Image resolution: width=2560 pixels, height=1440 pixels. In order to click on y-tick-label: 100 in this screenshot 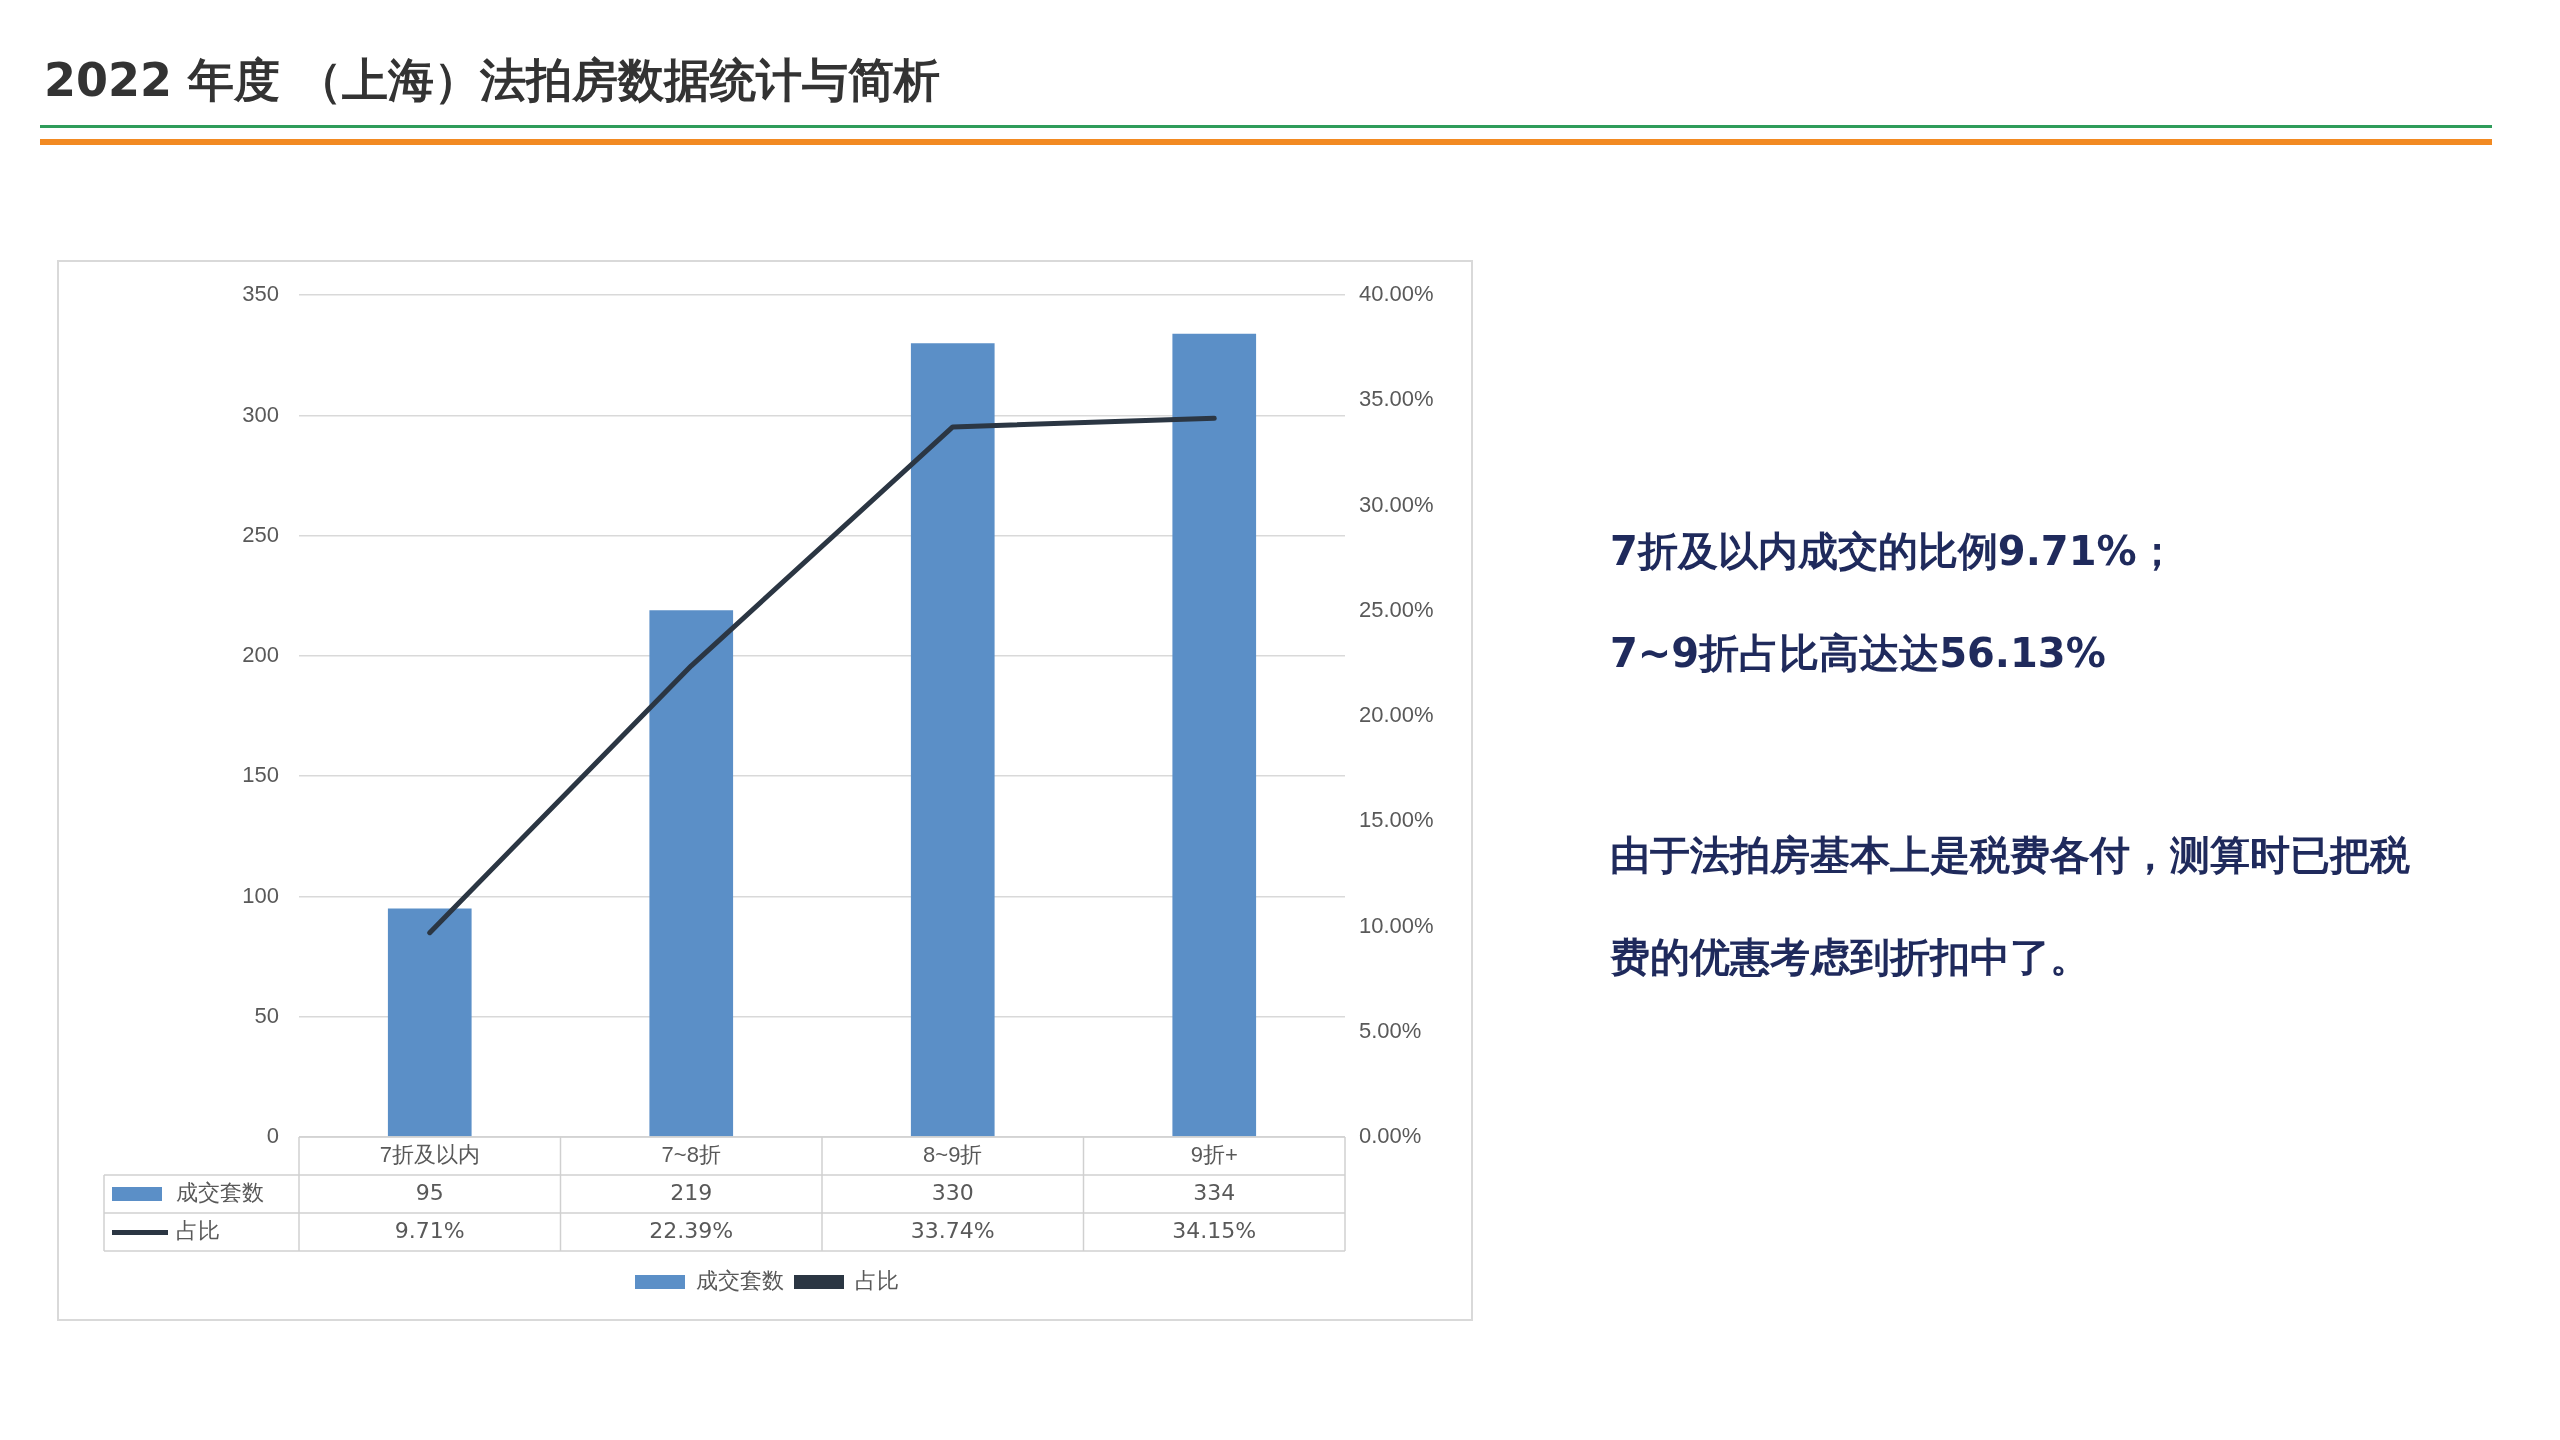, I will do `click(260, 895)`.